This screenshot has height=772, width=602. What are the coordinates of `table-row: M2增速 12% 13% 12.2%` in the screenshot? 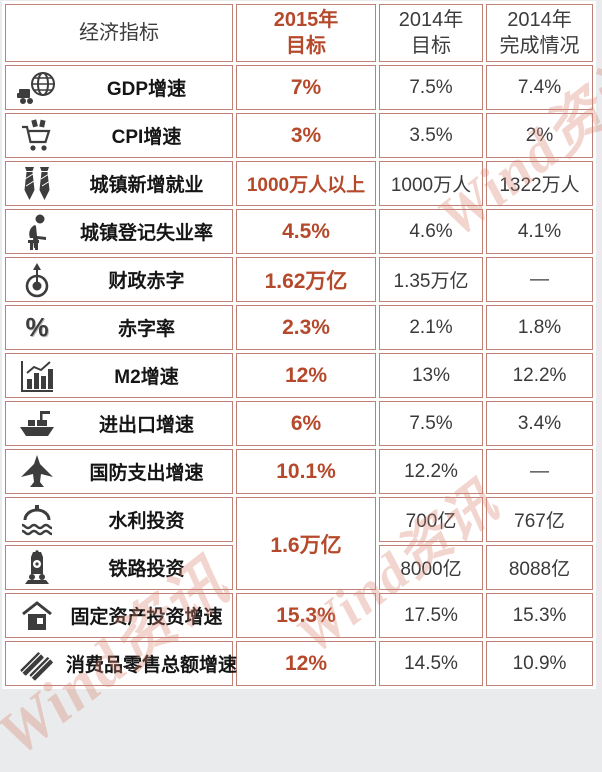 It's located at (299, 375).